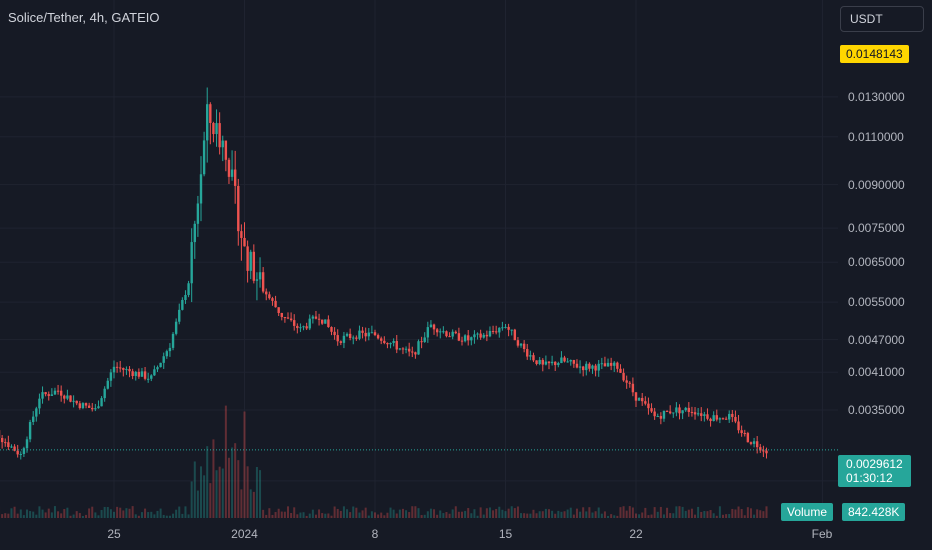 The width and height of the screenshot is (932, 550). What do you see at coordinates (807, 512) in the screenshot?
I see `volume-label-badge: Volume` at bounding box center [807, 512].